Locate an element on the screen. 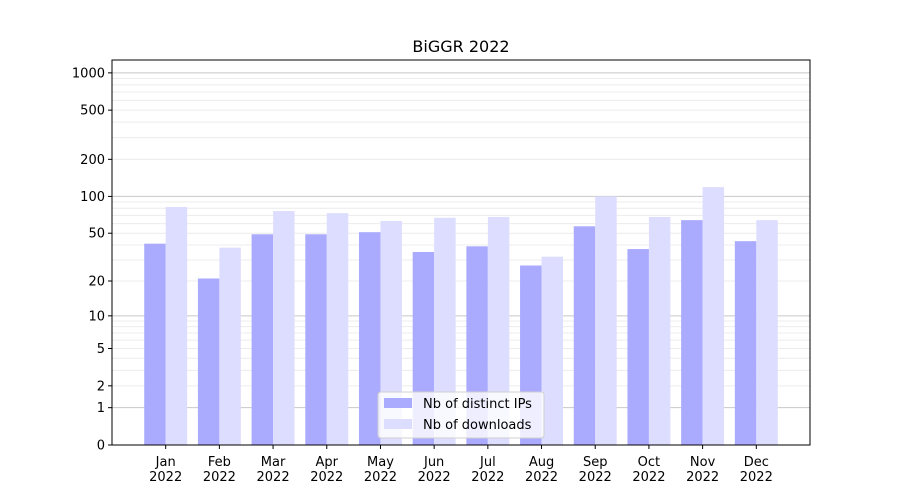 The image size is (900, 504). x-tick-label: Oct 2022 is located at coordinates (648, 470).